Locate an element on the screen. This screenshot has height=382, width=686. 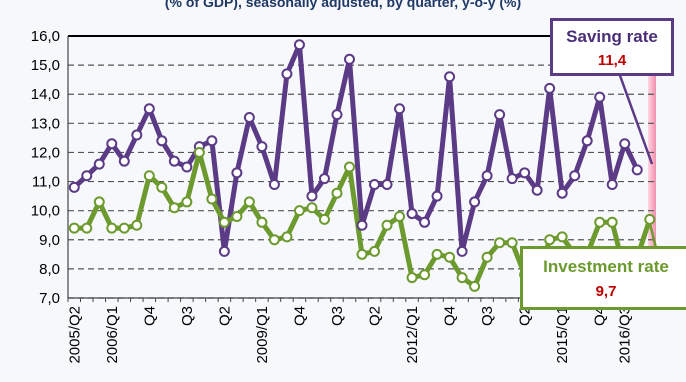
investment-rate-value: 9,7 is located at coordinates (606, 291).